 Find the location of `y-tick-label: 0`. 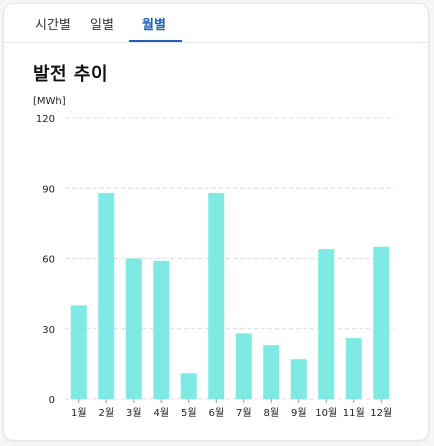

y-tick-label: 0 is located at coordinates (52, 400).